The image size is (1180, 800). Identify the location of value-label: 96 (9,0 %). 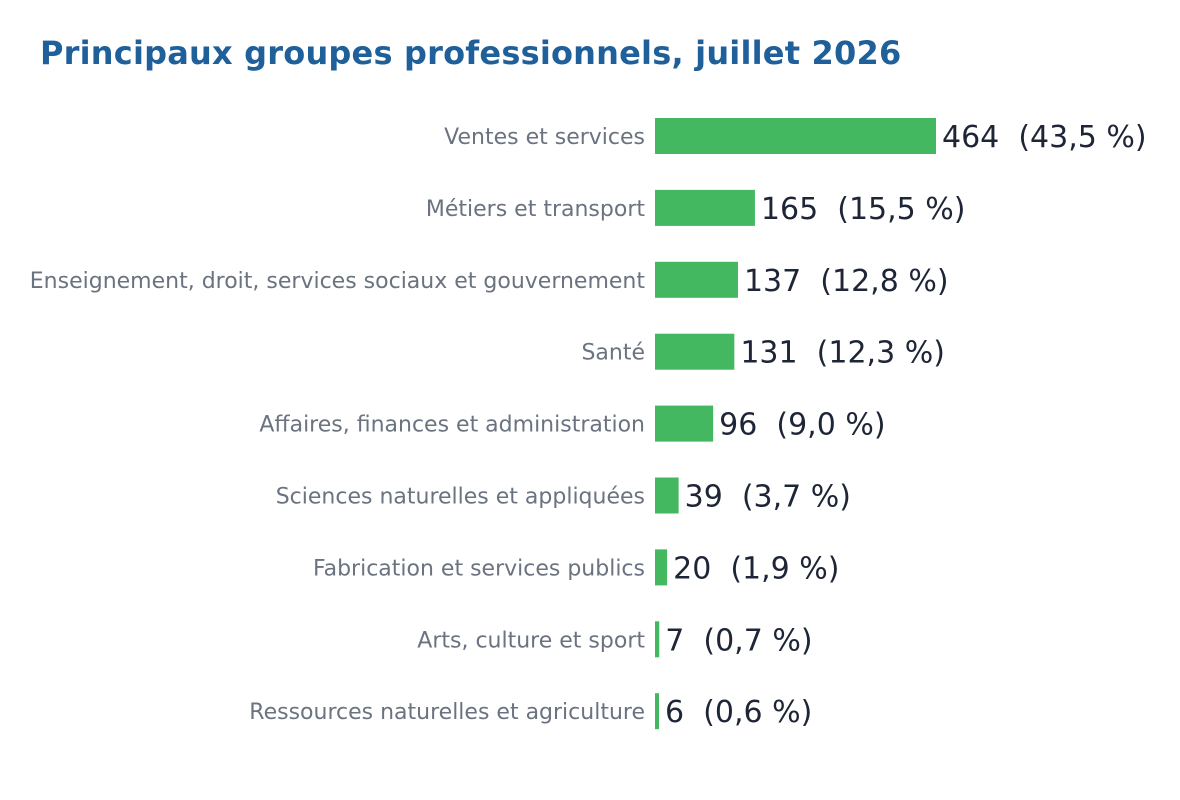
(802, 425).